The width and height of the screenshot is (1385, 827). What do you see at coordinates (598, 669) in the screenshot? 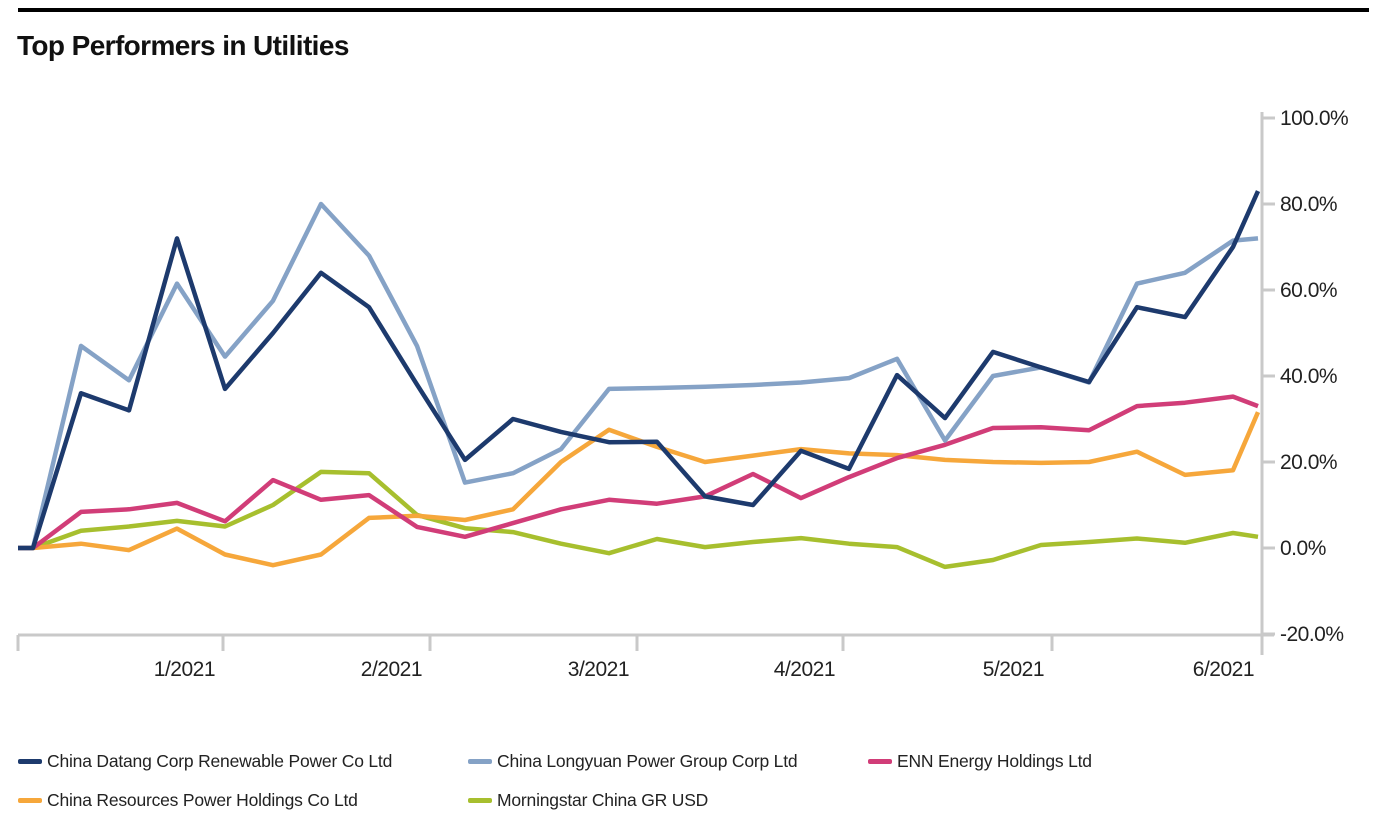
I see `x-axis-label-3-2021: 3/2021` at bounding box center [598, 669].